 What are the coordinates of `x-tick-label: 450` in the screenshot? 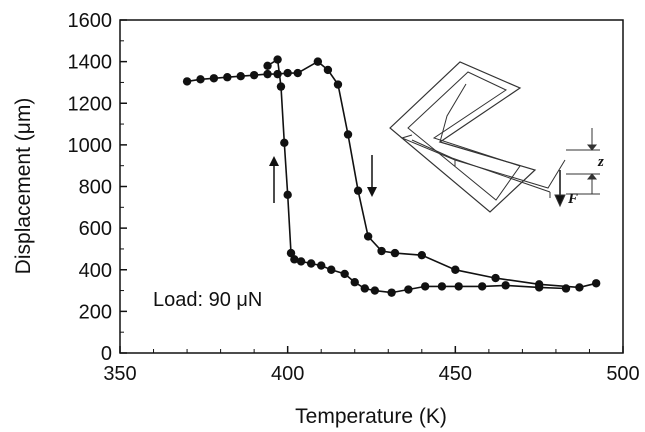 It's located at (455, 374).